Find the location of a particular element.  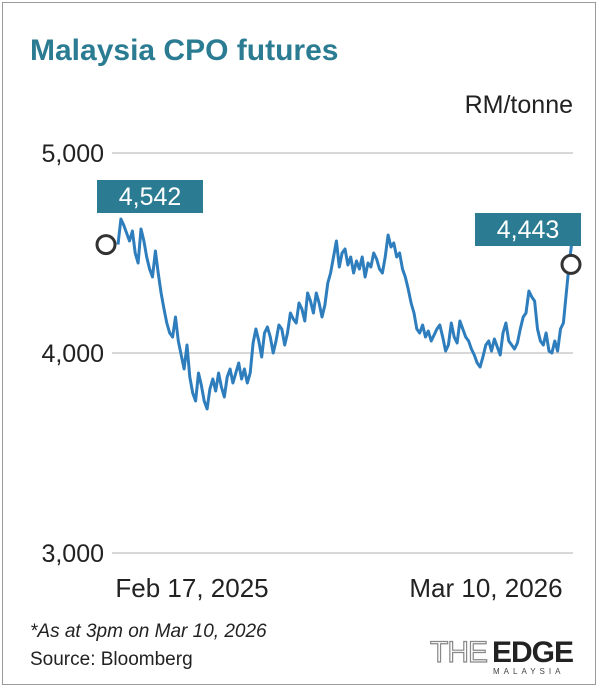

callout-box-start is located at coordinates (150, 196).